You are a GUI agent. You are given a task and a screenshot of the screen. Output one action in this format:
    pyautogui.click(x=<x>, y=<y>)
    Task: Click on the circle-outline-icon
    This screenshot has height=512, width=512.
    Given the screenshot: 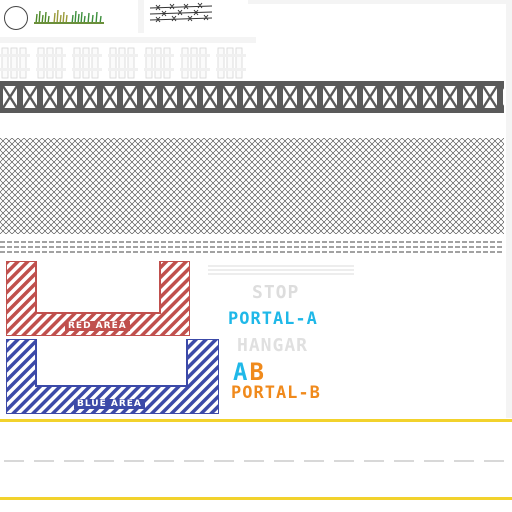 What is the action you would take?
    pyautogui.click(x=16, y=18)
    